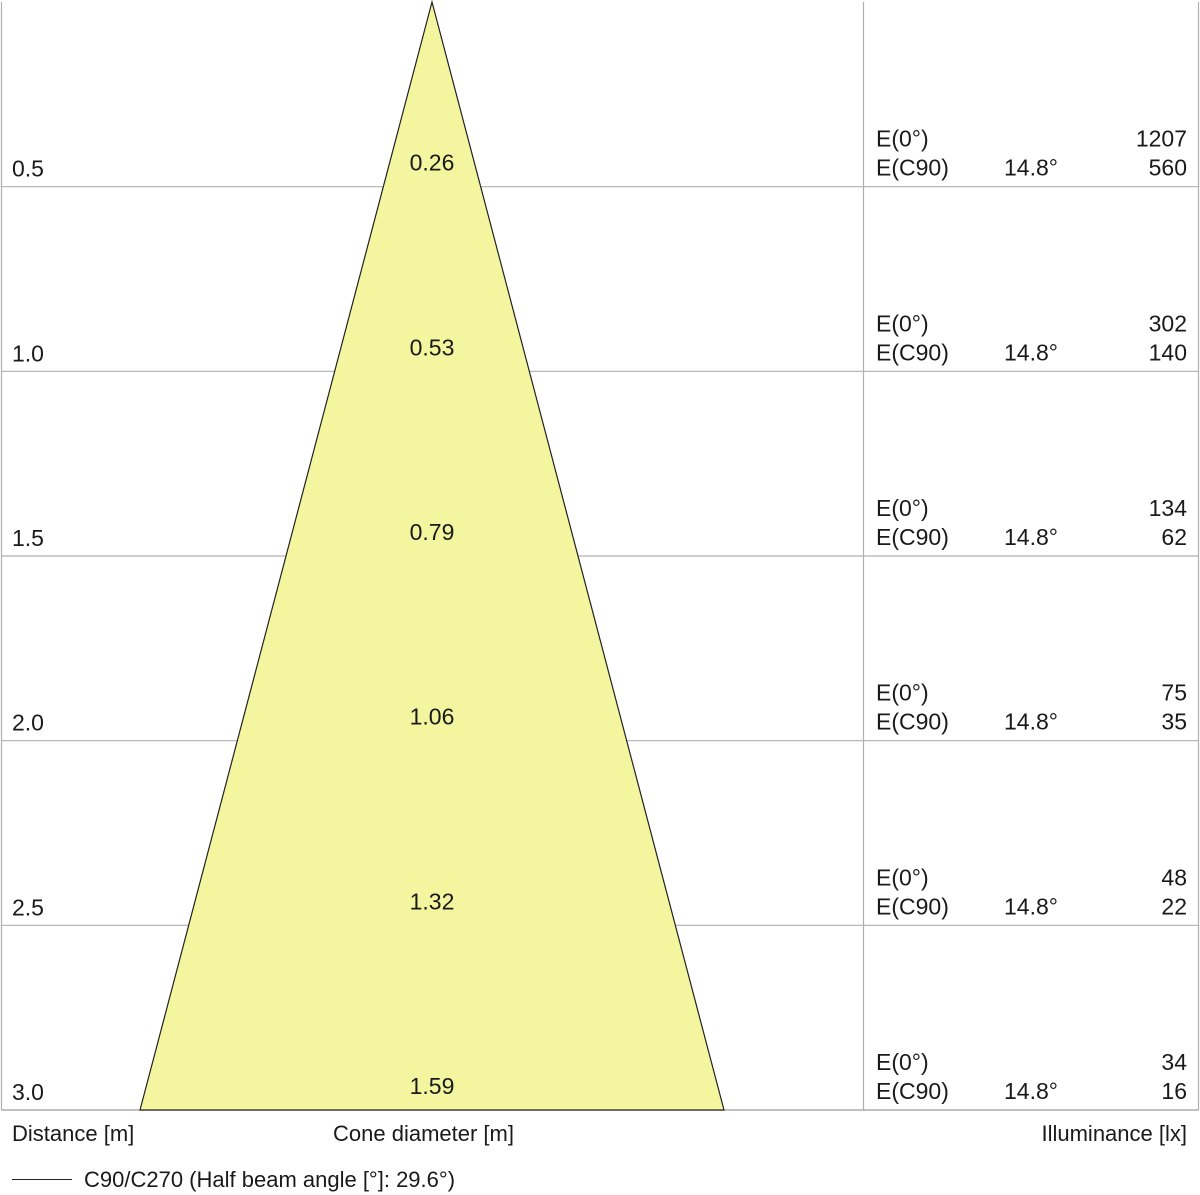 This screenshot has width=1200, height=1195. I want to click on half-angle-label-2: 14.8°, so click(1031, 537).